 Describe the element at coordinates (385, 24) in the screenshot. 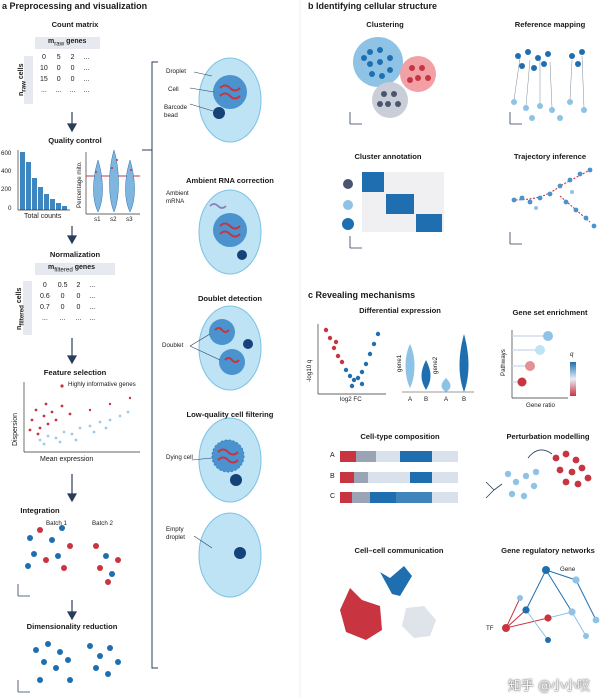

I see `clustering-title: Clustering` at that location.